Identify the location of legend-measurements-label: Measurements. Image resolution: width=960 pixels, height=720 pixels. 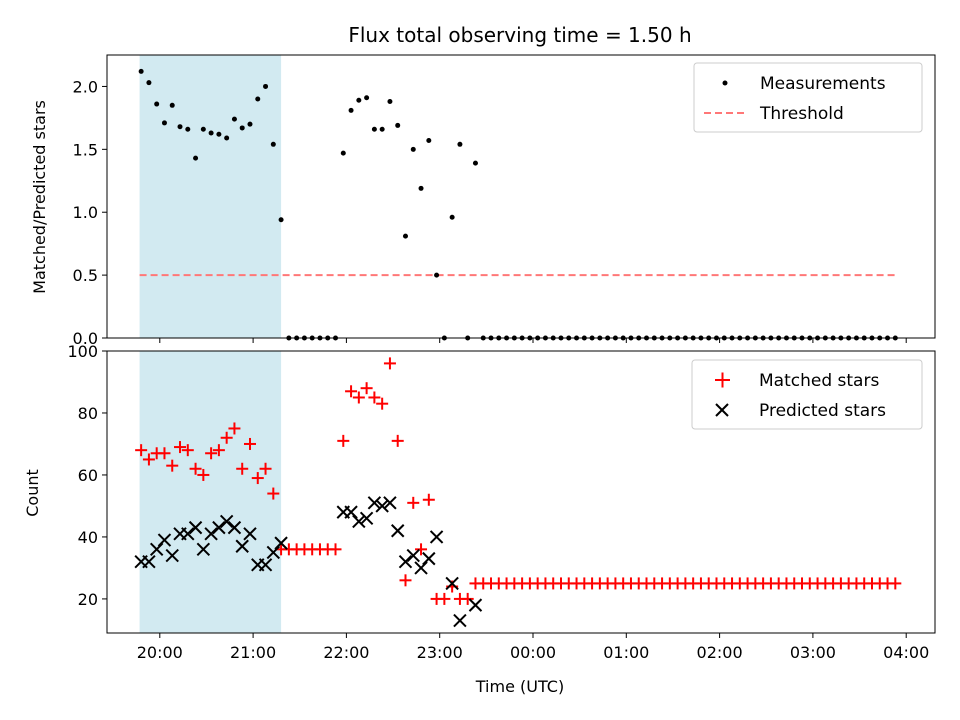
(823, 84).